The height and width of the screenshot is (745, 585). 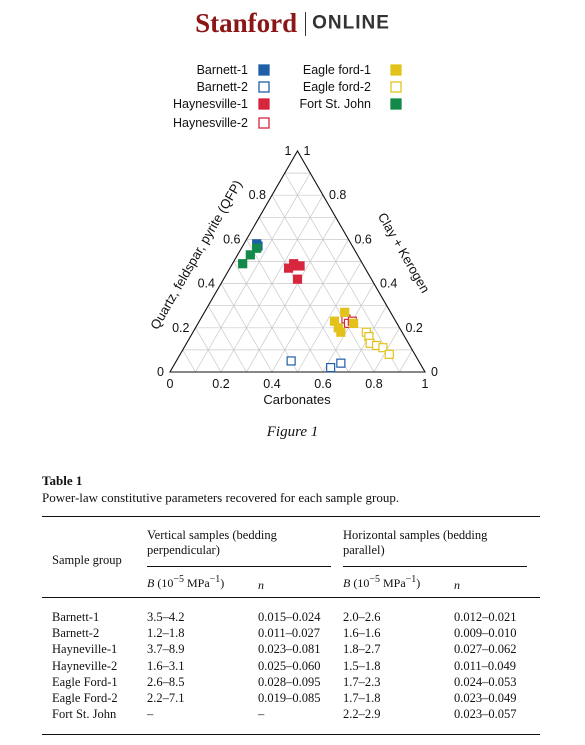 I want to click on horizontal-group-rule, so click(x=435, y=566).